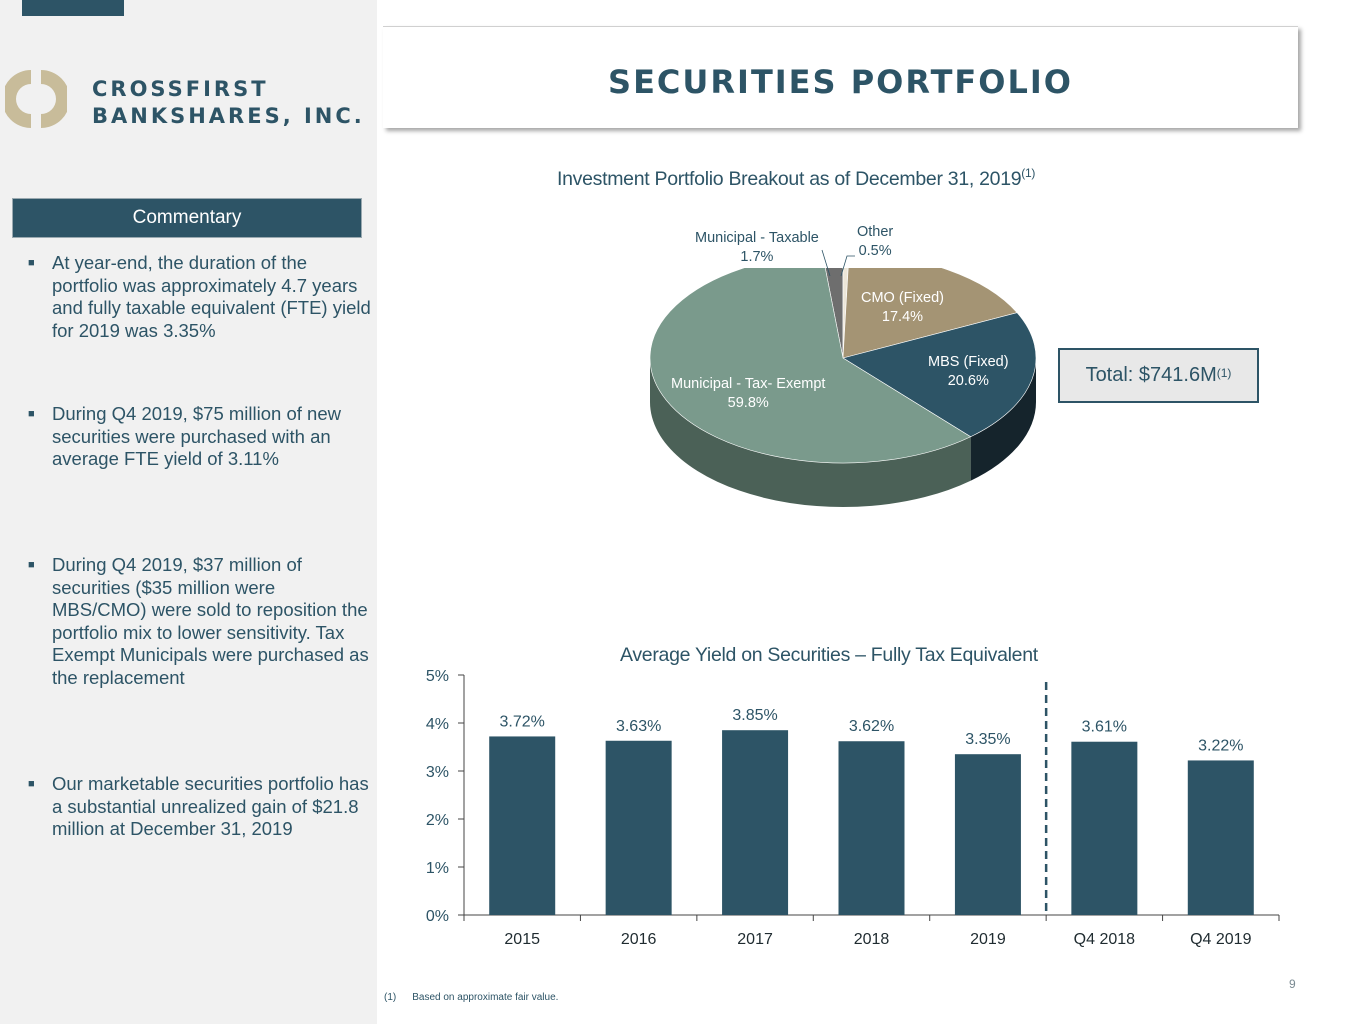 This screenshot has width=1365, height=1024. What do you see at coordinates (834, 313) in the screenshot?
I see `pie-slice-municipal-taxable` at bounding box center [834, 313].